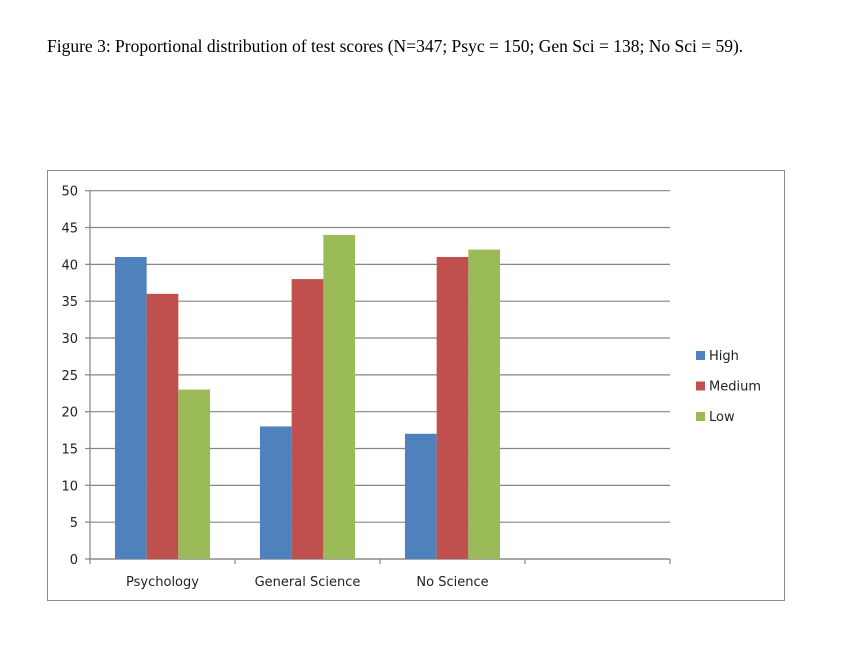 Image resolution: width=850 pixels, height=667 pixels. I want to click on bar-high-general-science, so click(275, 492).